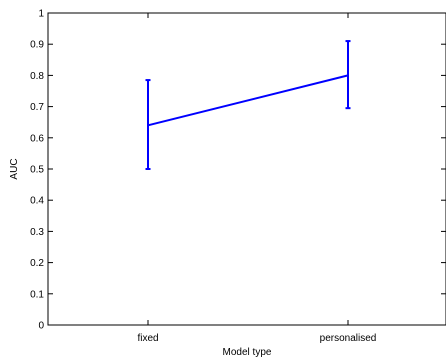 This screenshot has width=446, height=359. What do you see at coordinates (41, 14) in the screenshot?
I see `y-tick-label: 1` at bounding box center [41, 14].